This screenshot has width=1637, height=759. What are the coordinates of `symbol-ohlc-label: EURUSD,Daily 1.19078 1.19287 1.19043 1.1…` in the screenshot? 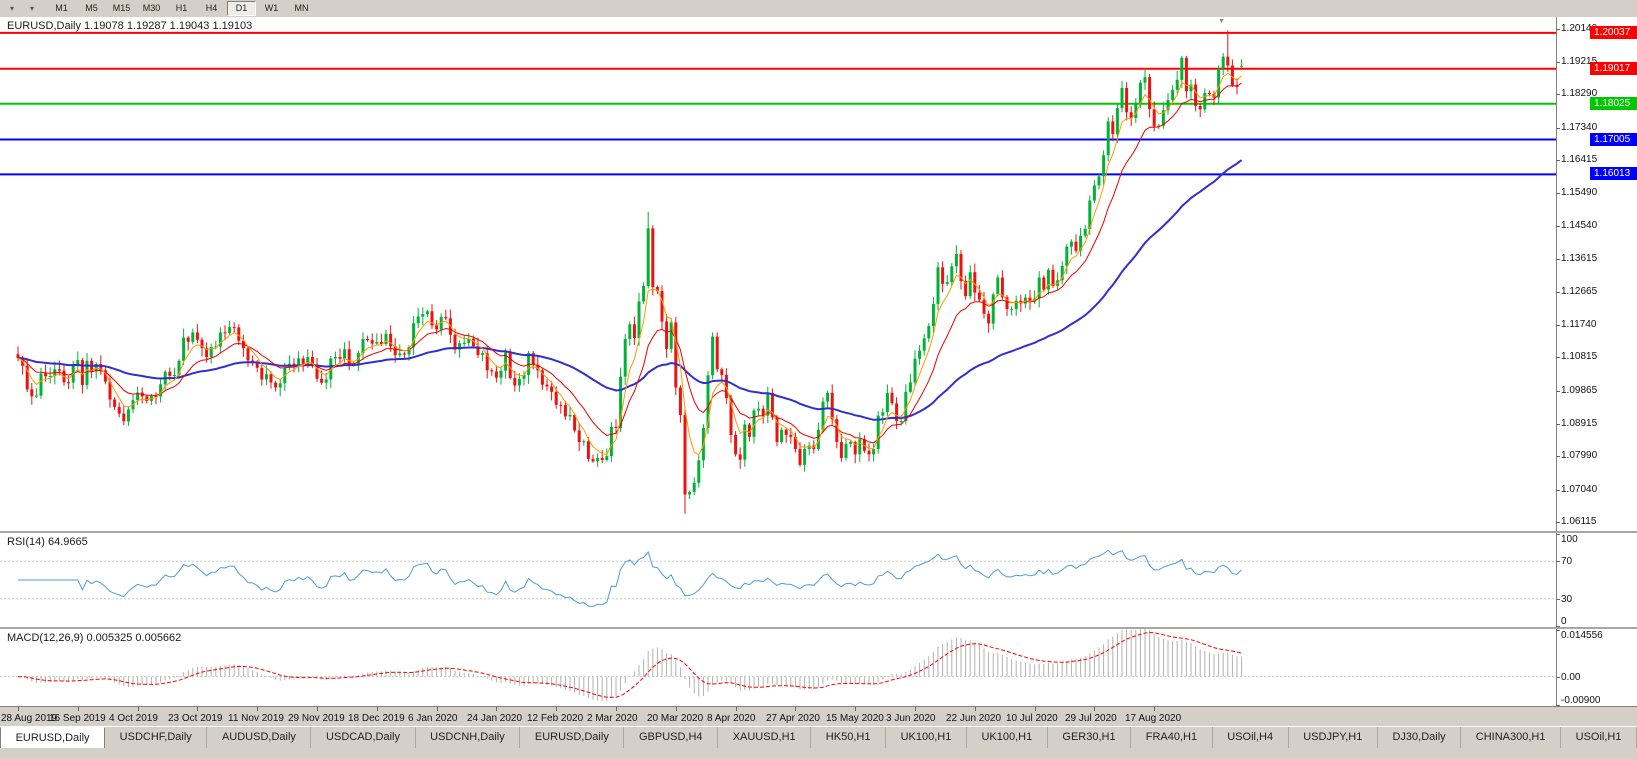 It's located at (130, 26).